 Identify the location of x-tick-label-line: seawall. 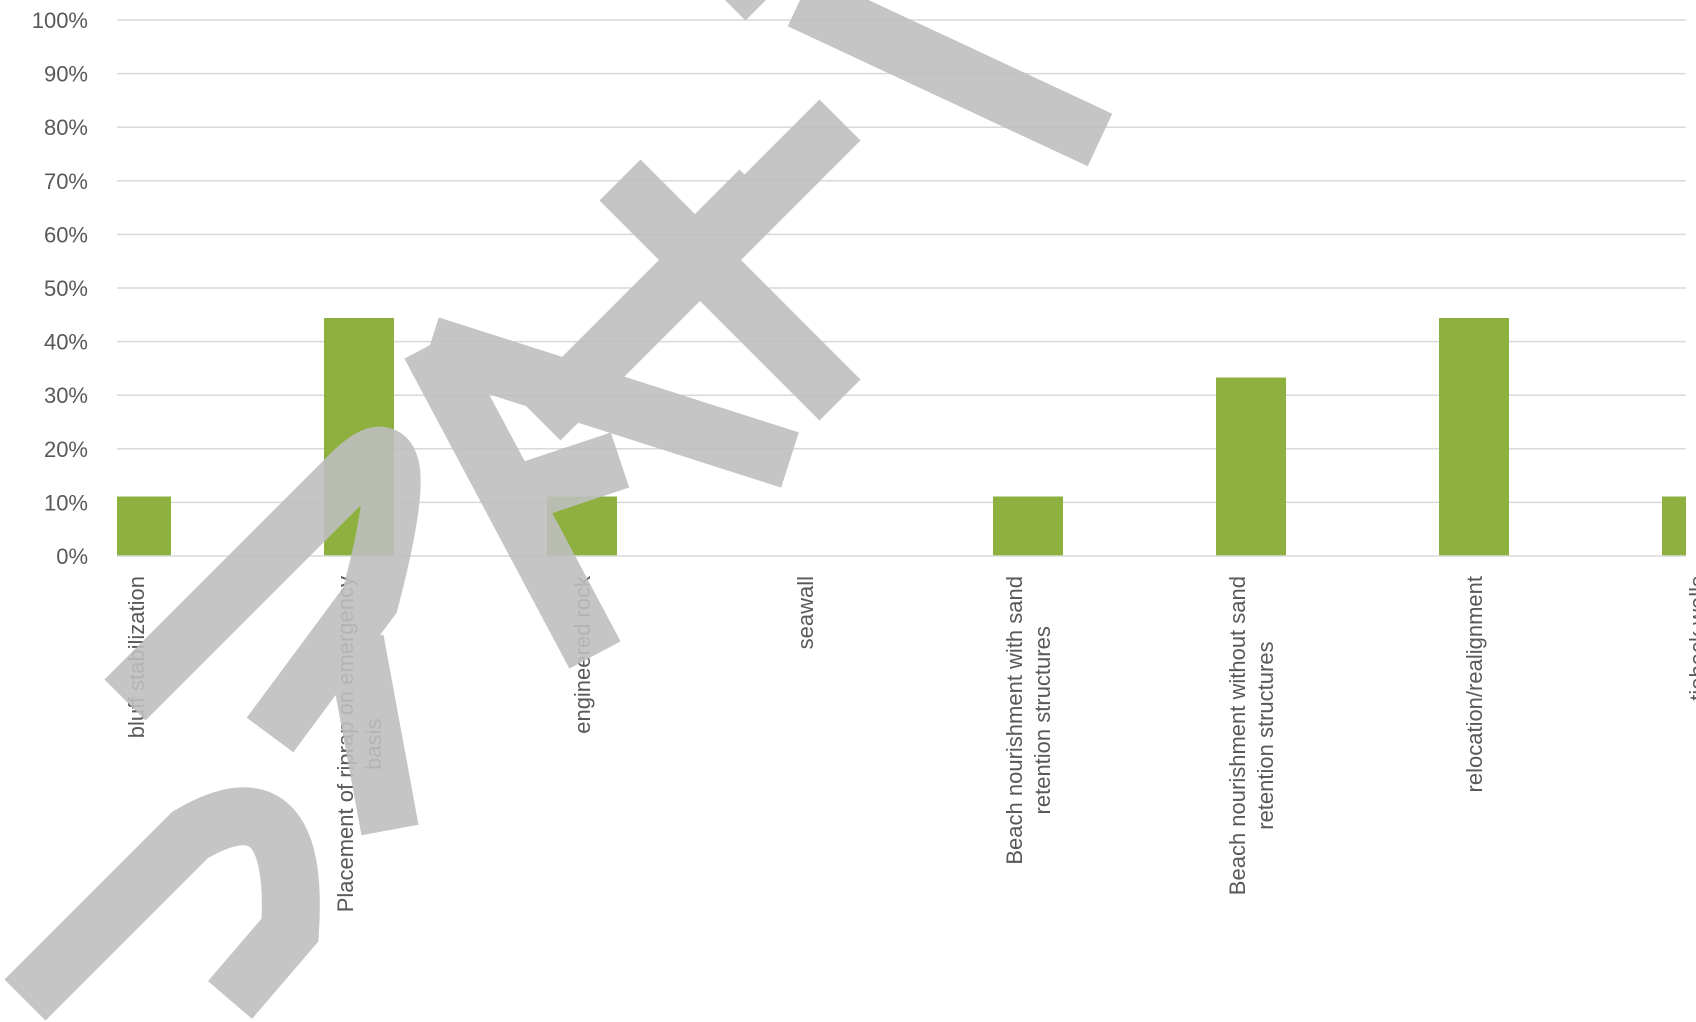
(805, 612).